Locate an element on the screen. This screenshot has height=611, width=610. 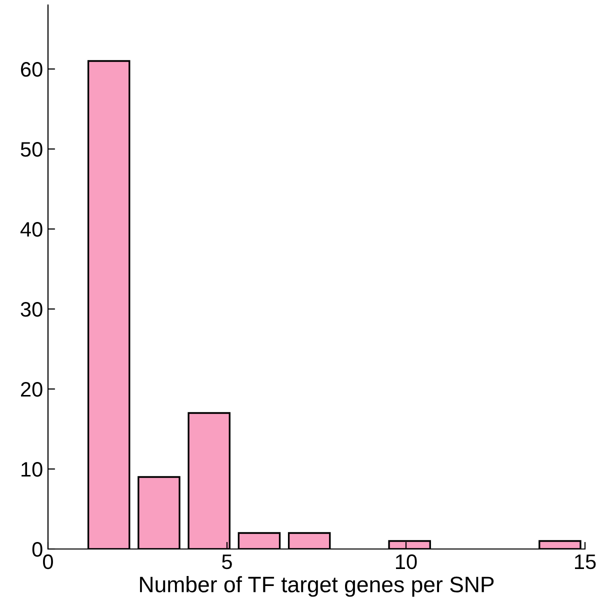
x-tick-label: 0 is located at coordinates (48, 562).